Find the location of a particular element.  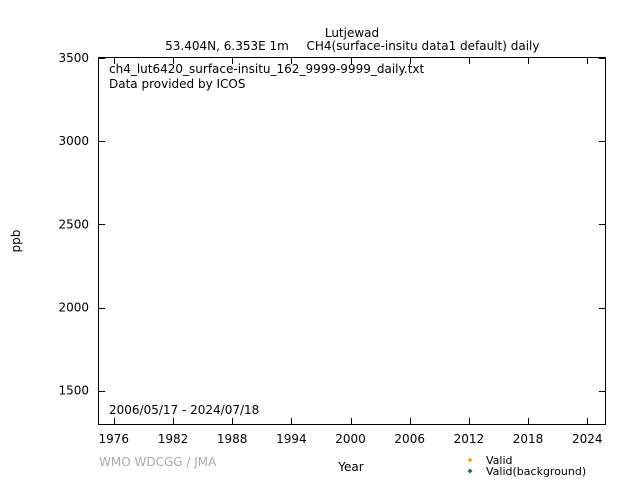

y-axis-label: ppb is located at coordinates (16, 241).